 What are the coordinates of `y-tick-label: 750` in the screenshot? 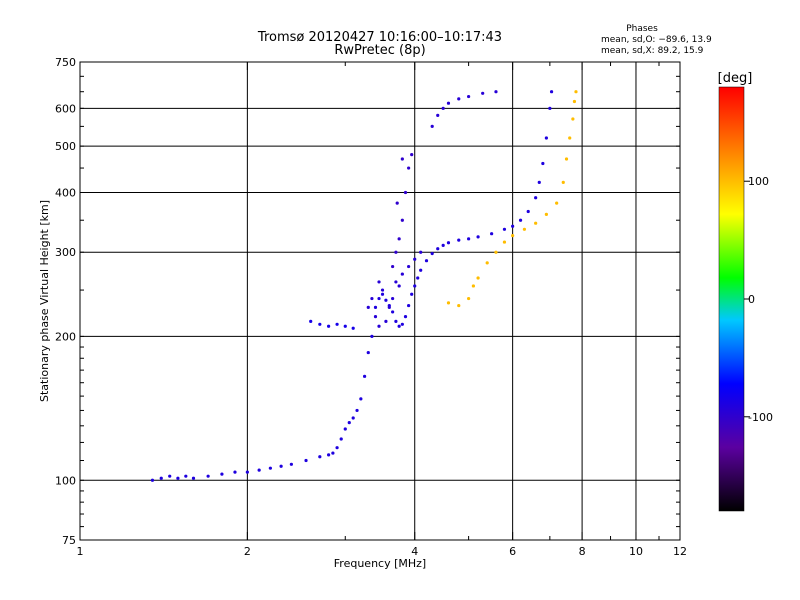 It's located at (65, 62).